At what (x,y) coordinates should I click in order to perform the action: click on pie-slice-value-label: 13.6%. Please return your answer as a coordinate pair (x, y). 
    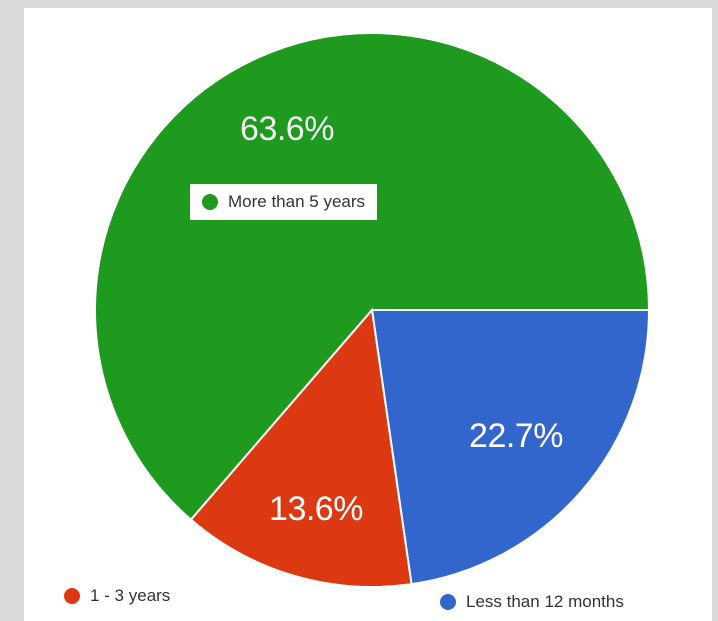
    Looking at the image, I should click on (316, 509).